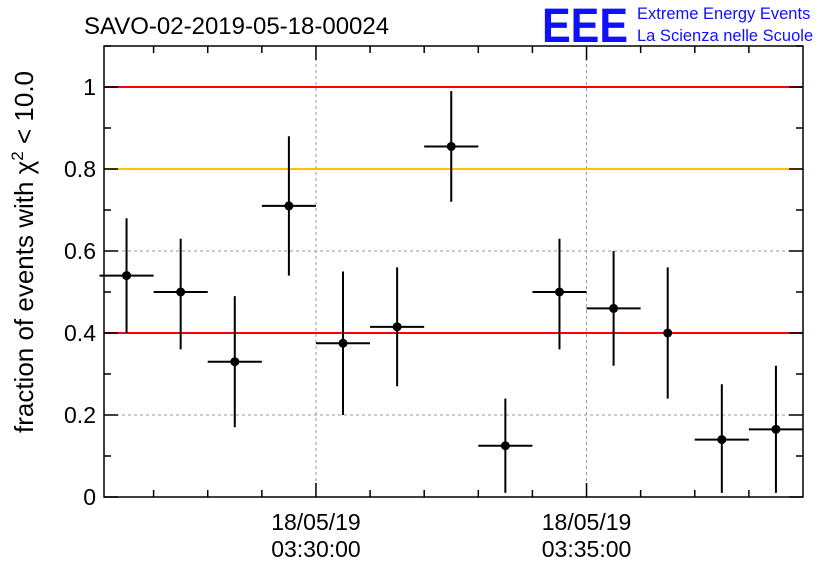 Image resolution: width=836 pixels, height=572 pixels. What do you see at coordinates (725, 36) in the screenshot?
I see `logo-line-2: La Scienza nelle Scuole` at bounding box center [725, 36].